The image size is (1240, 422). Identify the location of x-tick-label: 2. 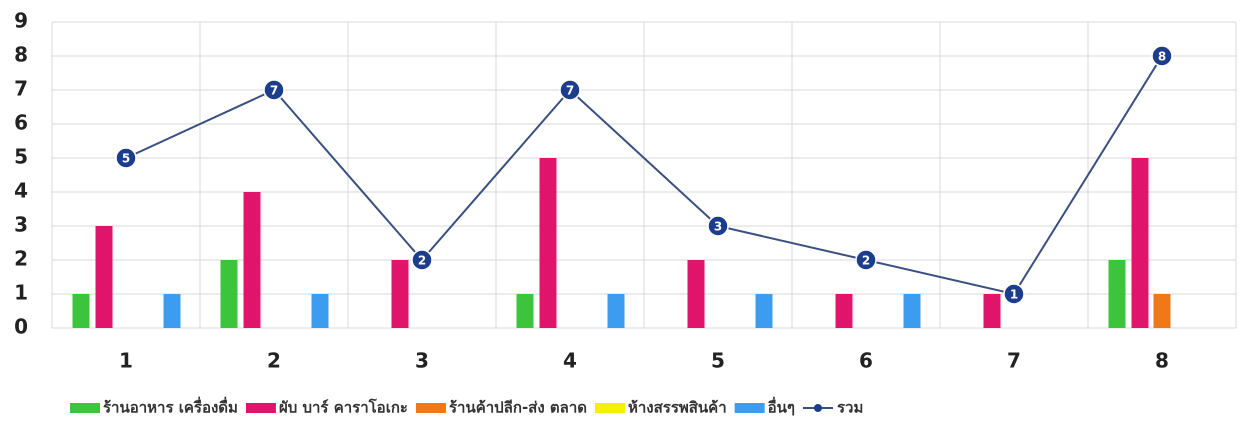
(274, 361).